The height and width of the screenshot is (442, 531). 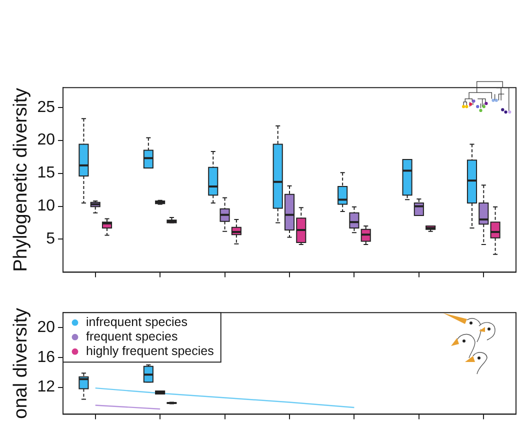 What do you see at coordinates (51, 239) in the screenshot?
I see `y-tick-label: 5` at bounding box center [51, 239].